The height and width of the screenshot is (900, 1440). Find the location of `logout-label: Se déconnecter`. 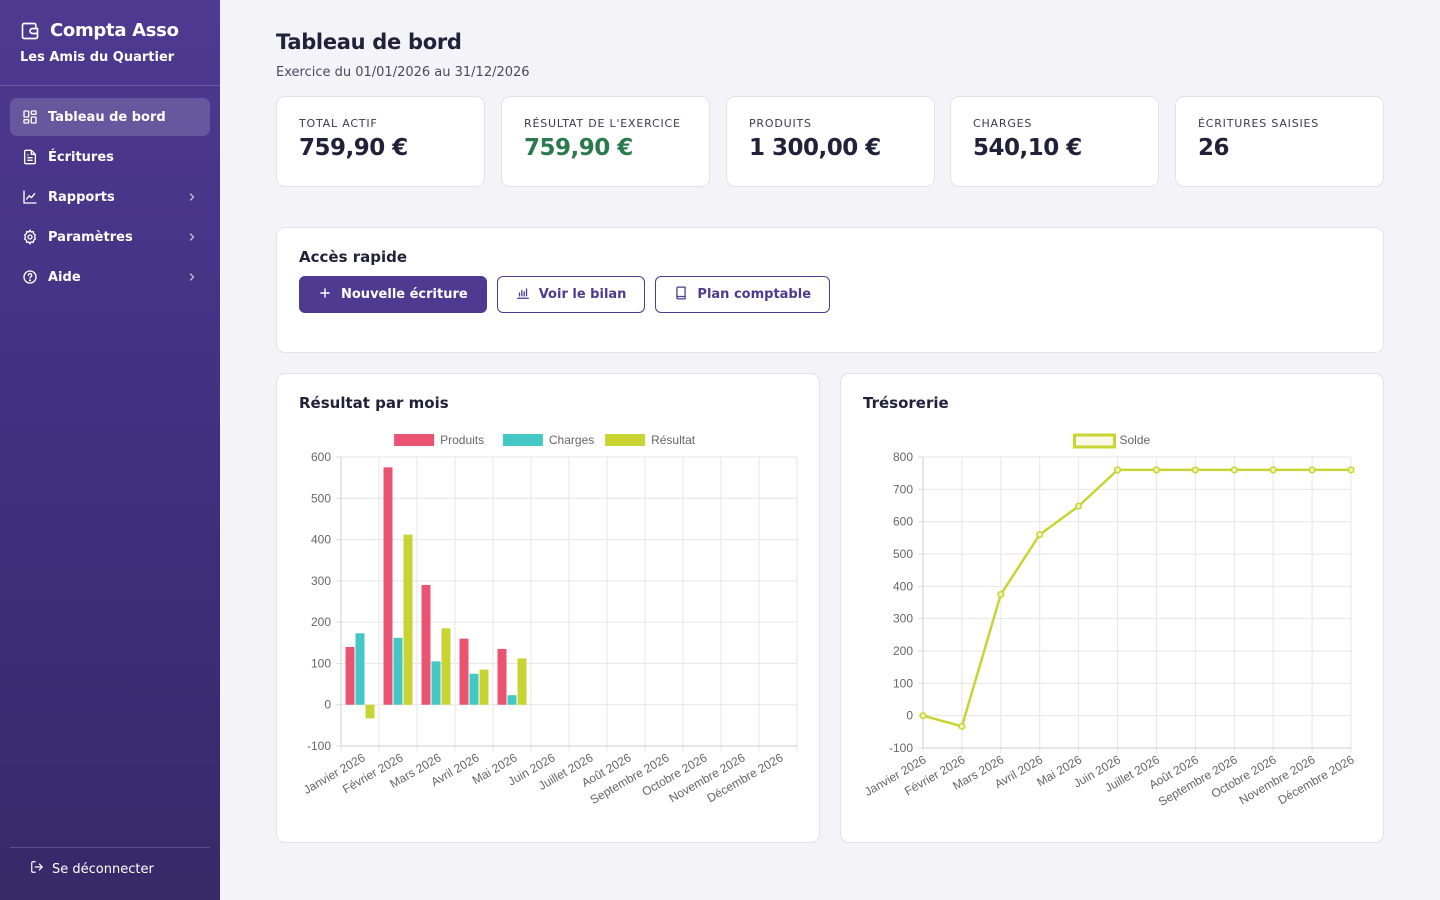

logout-label: Se déconnecter is located at coordinates (103, 869).